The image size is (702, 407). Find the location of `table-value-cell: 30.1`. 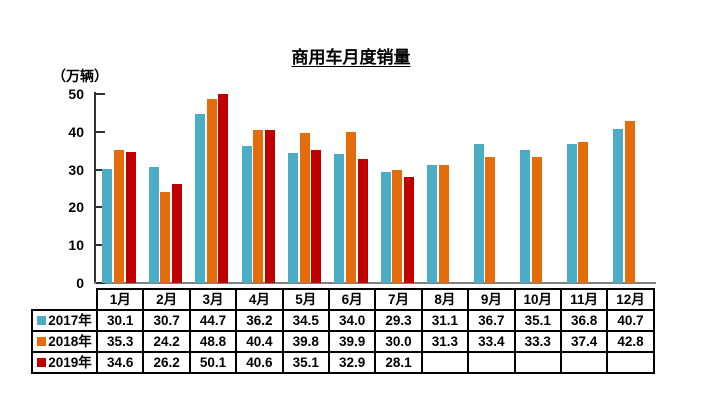

table-value-cell: 30.1 is located at coordinates (120, 320).